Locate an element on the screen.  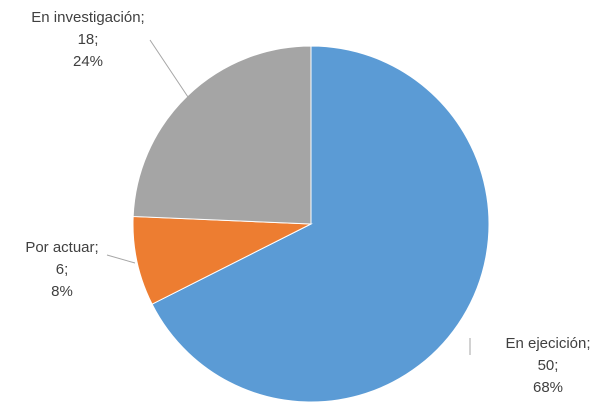
data-label-value: 18; is located at coordinates (88, 39).